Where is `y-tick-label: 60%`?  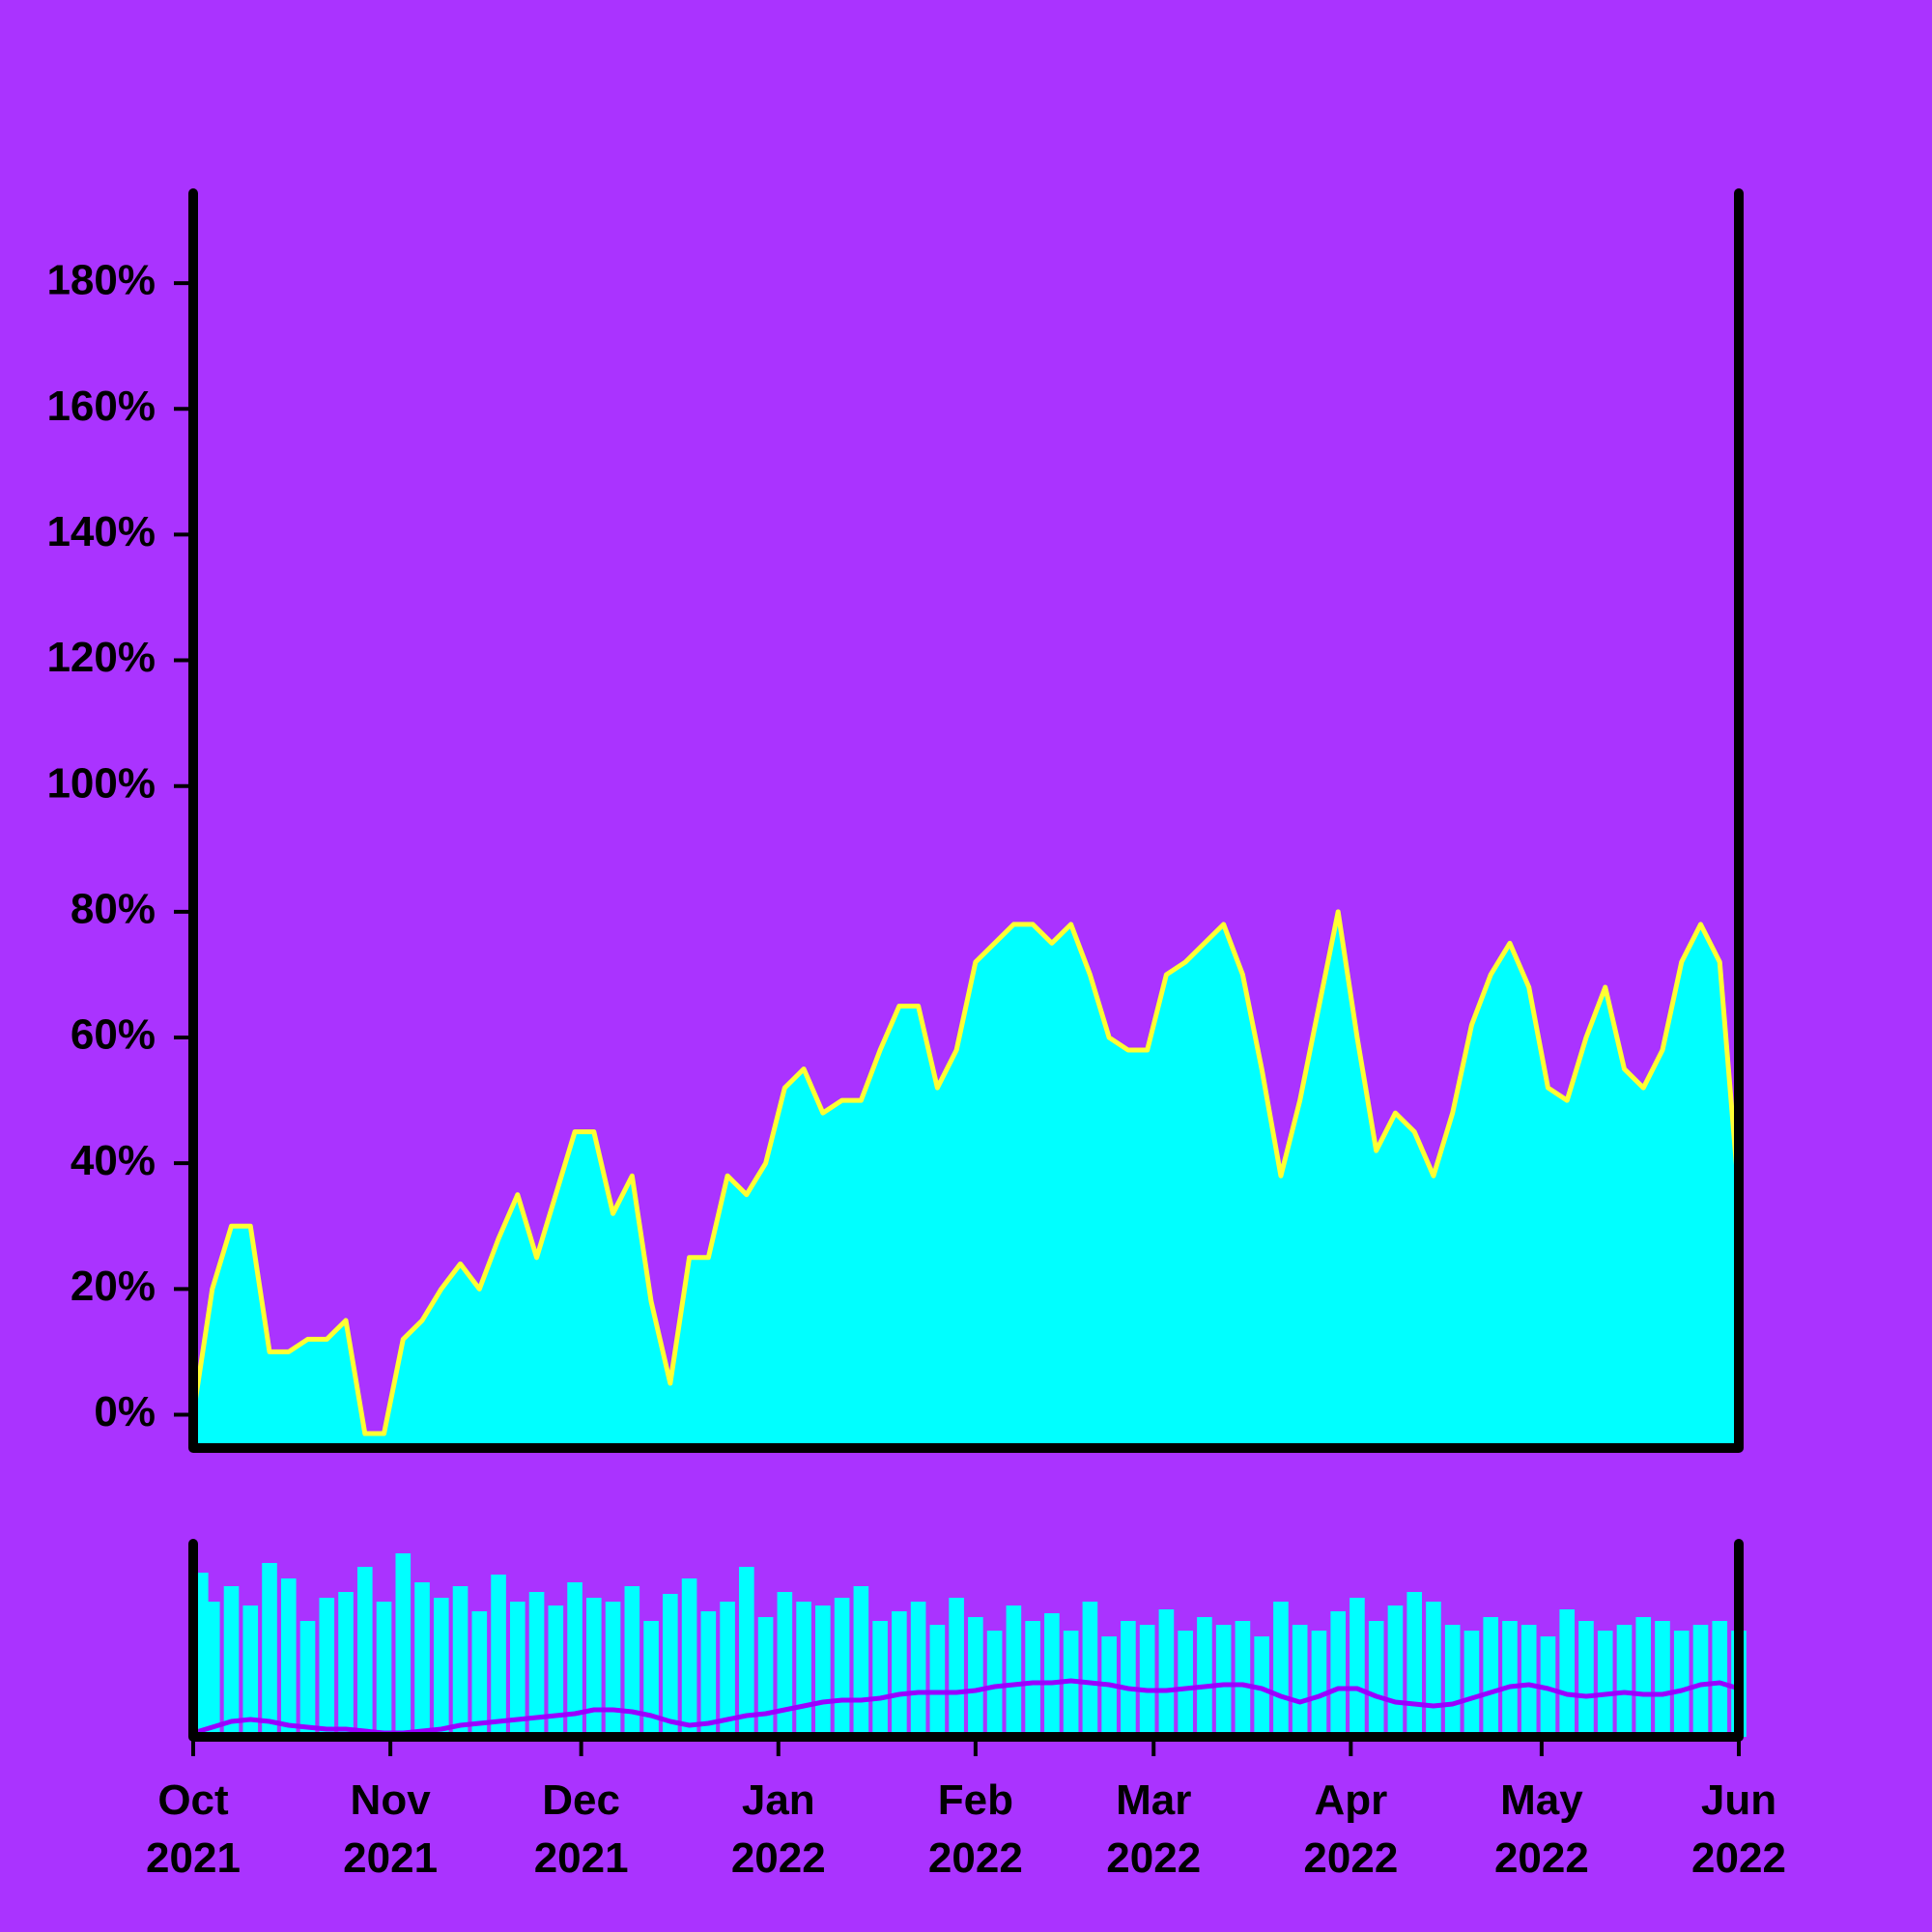
y-tick-label: 60% is located at coordinates (113, 1035).